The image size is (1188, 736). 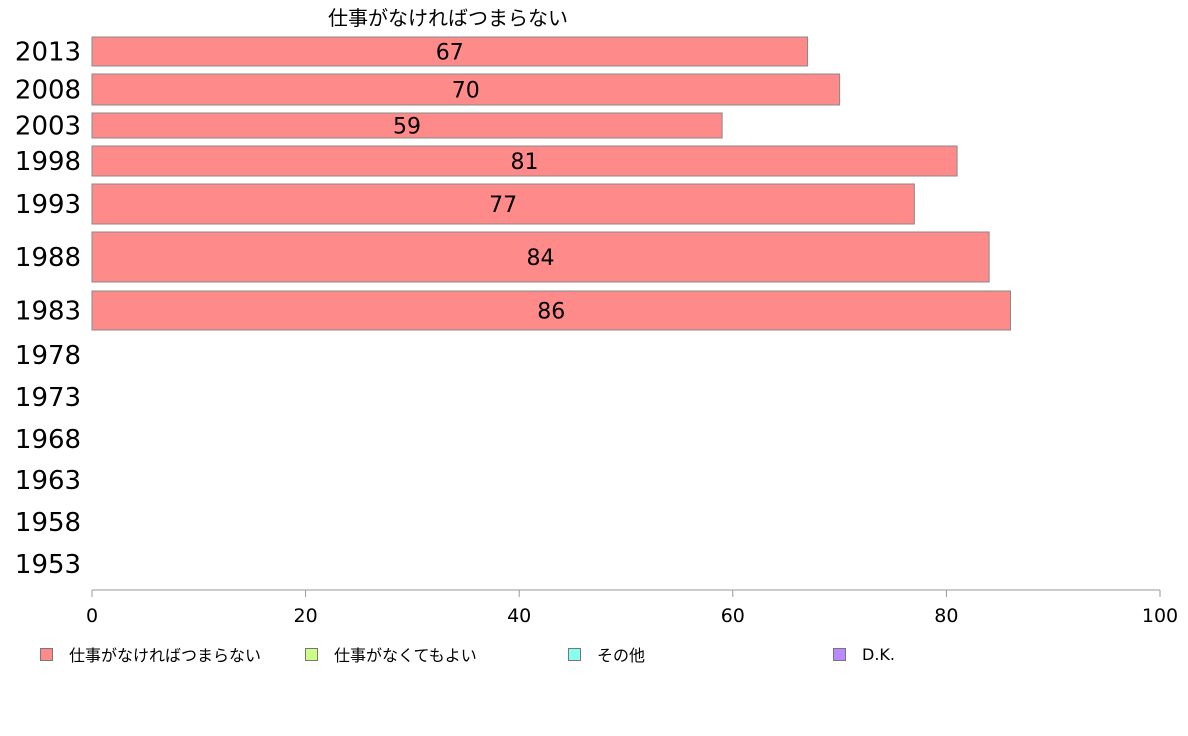 I want to click on legend-item: D.K., so click(x=864, y=654).